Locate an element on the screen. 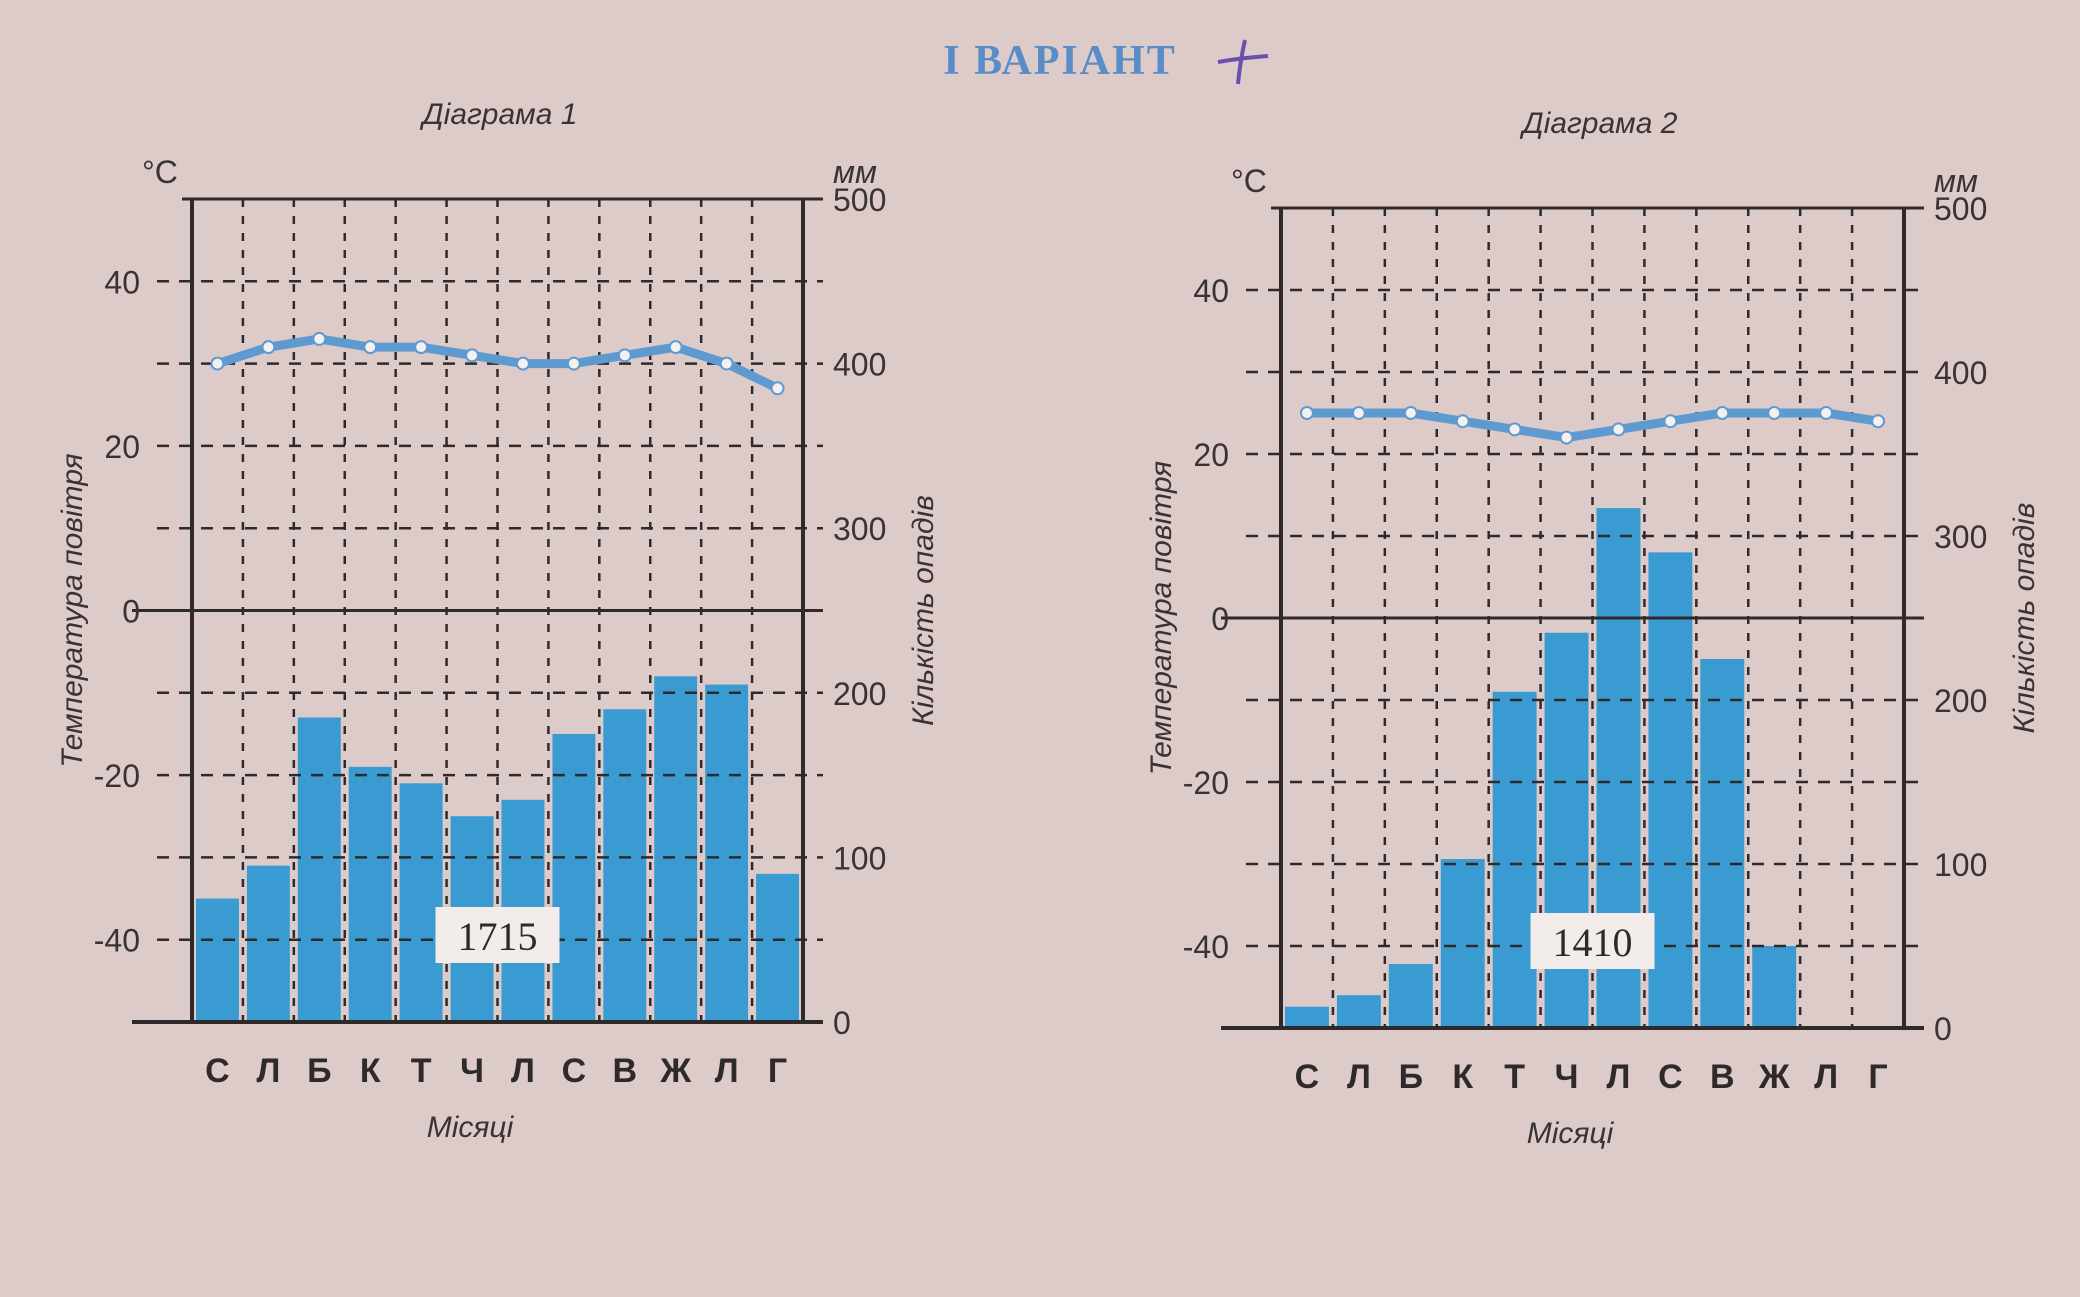 Image resolution: width=2080 pixels, height=1297 pixels. unit-left: °C is located at coordinates (1249, 181).